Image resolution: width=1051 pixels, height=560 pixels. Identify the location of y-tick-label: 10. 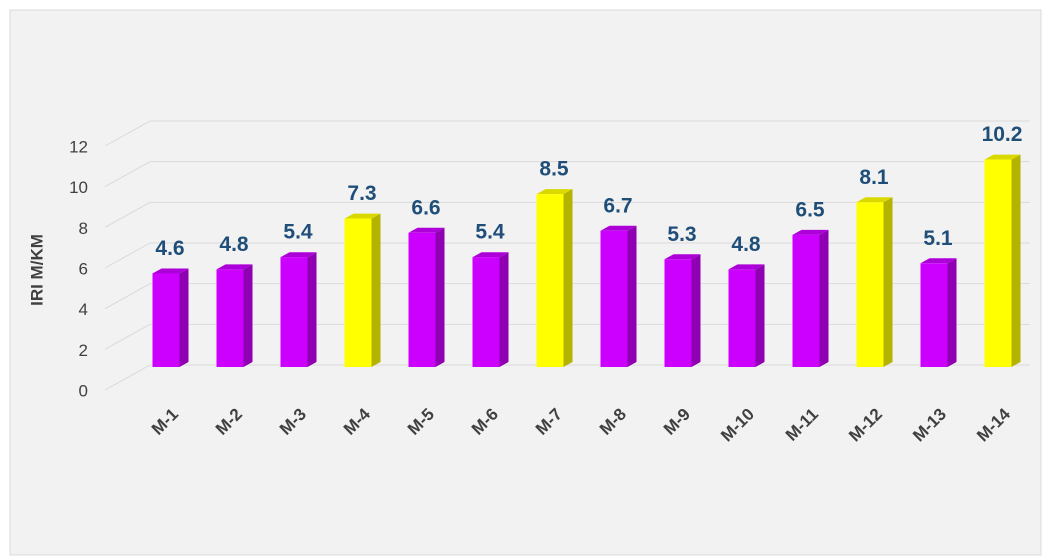
(78, 187).